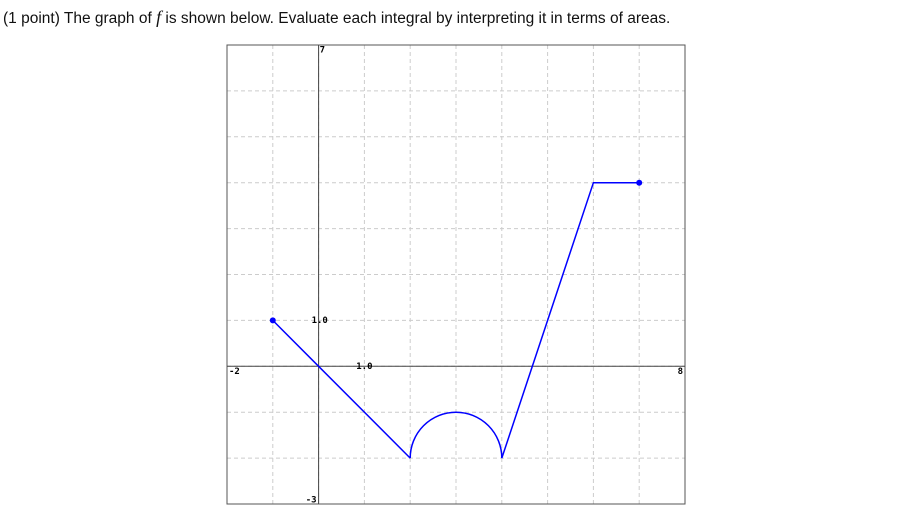 The width and height of the screenshot is (913, 519). I want to click on y-min-label: -3, so click(311, 501).